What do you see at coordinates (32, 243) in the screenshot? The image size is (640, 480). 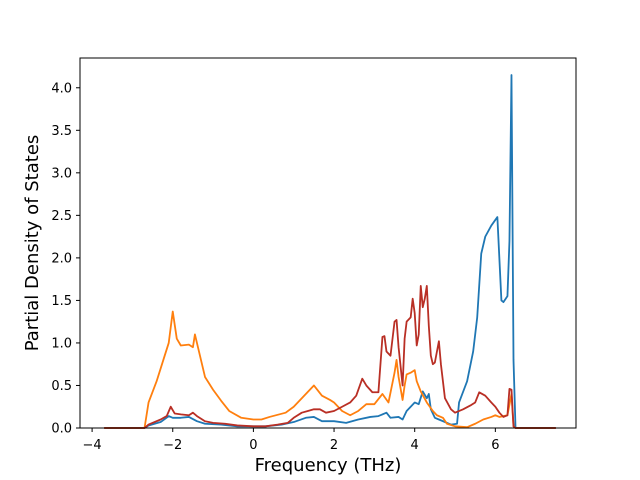 I see `y-axis-label: Partial Density of States` at bounding box center [32, 243].